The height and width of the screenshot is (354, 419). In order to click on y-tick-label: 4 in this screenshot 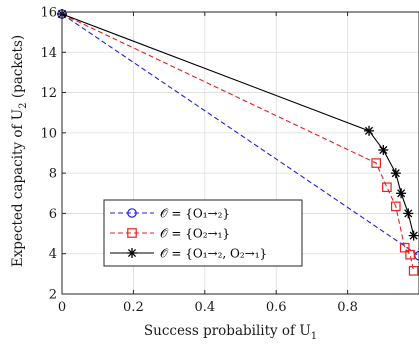, I will do `click(53, 254)`.